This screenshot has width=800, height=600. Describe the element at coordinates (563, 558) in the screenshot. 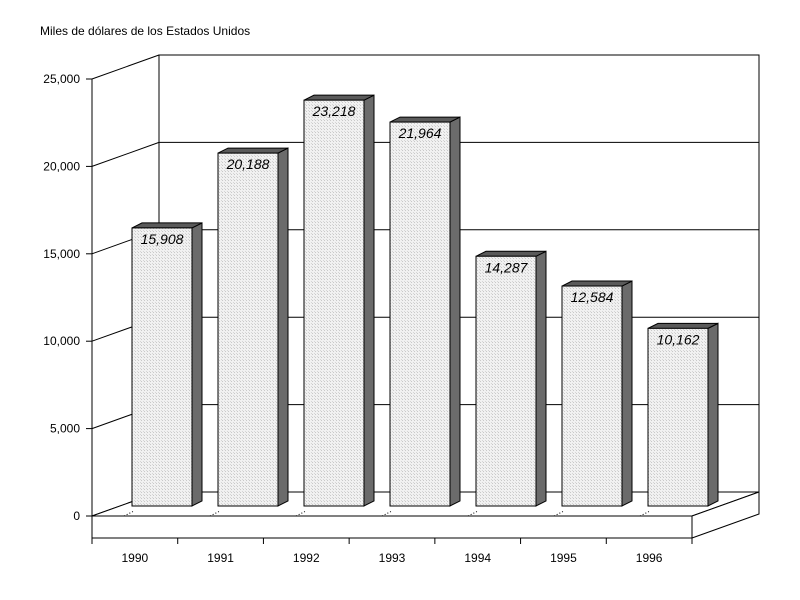

I see `x-tick-label: 1995` at that location.